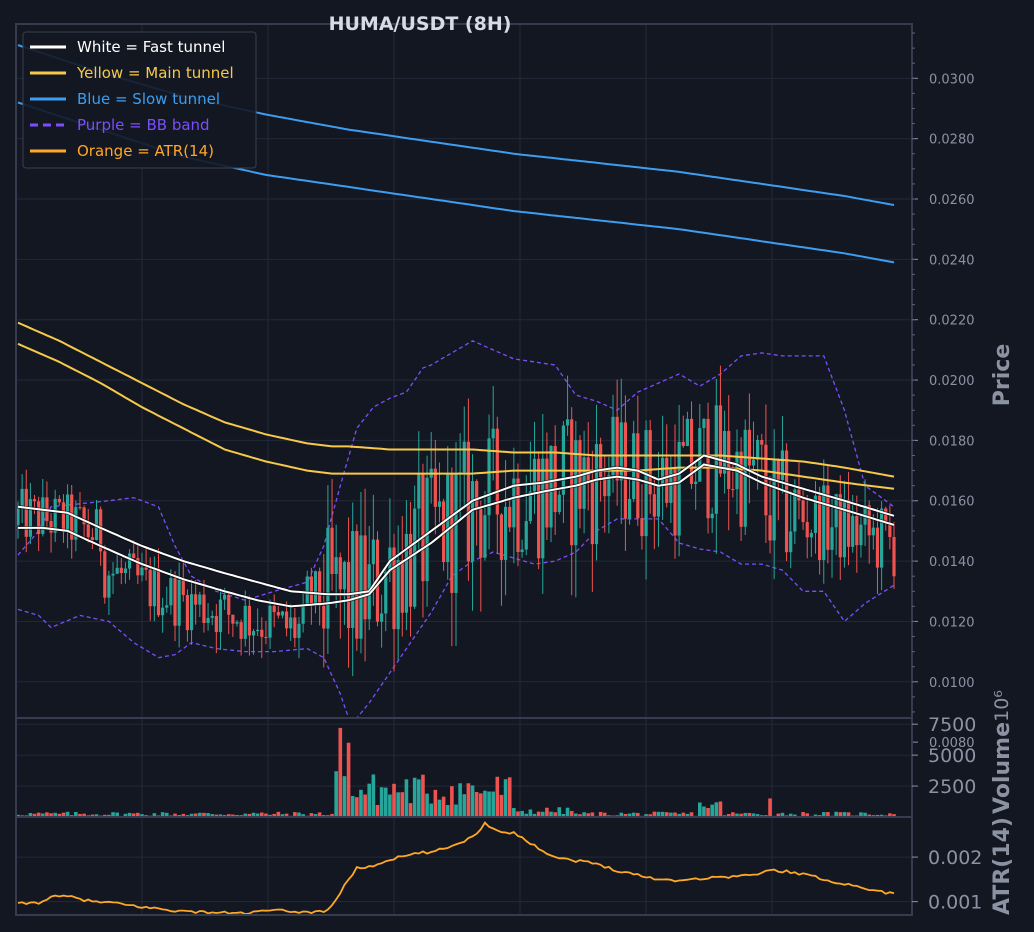  I want to click on fast-tunnel-line, so click(456, 525).